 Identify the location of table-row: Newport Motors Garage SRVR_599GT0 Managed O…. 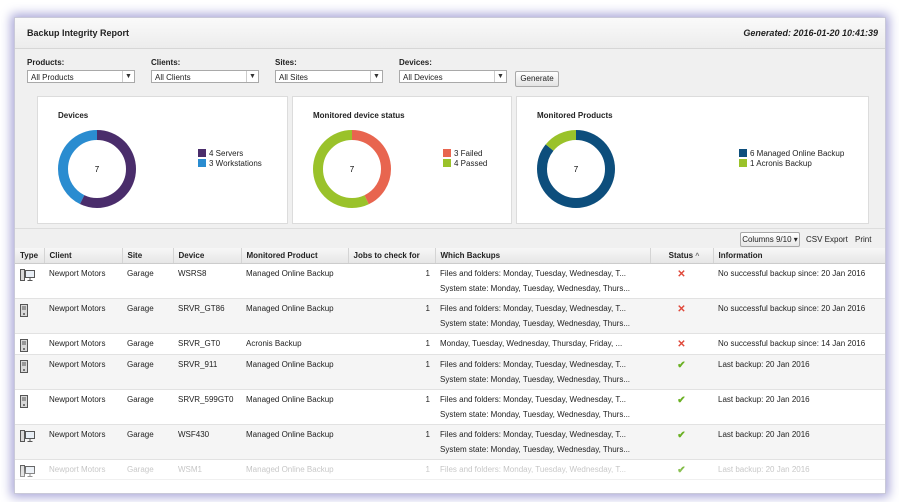
(450, 407).